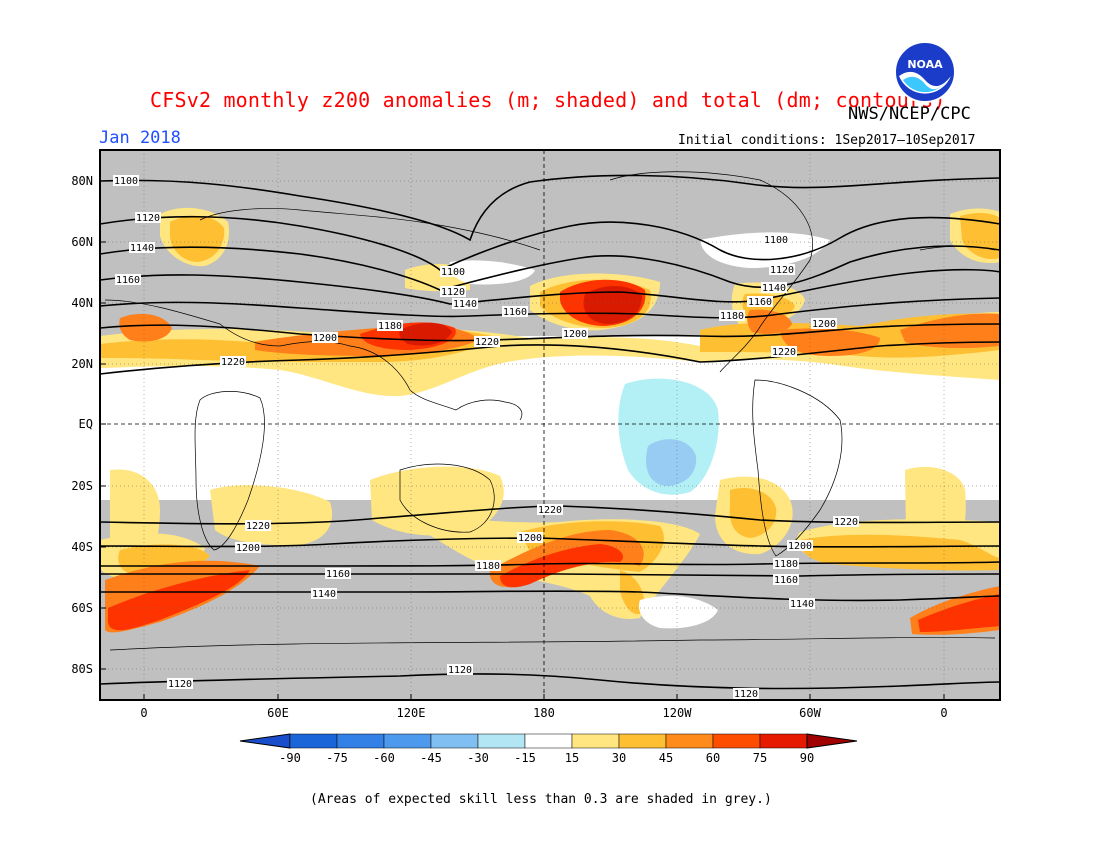  What do you see at coordinates (619, 758) in the screenshot?
I see `colorbar-label: 30` at bounding box center [619, 758].